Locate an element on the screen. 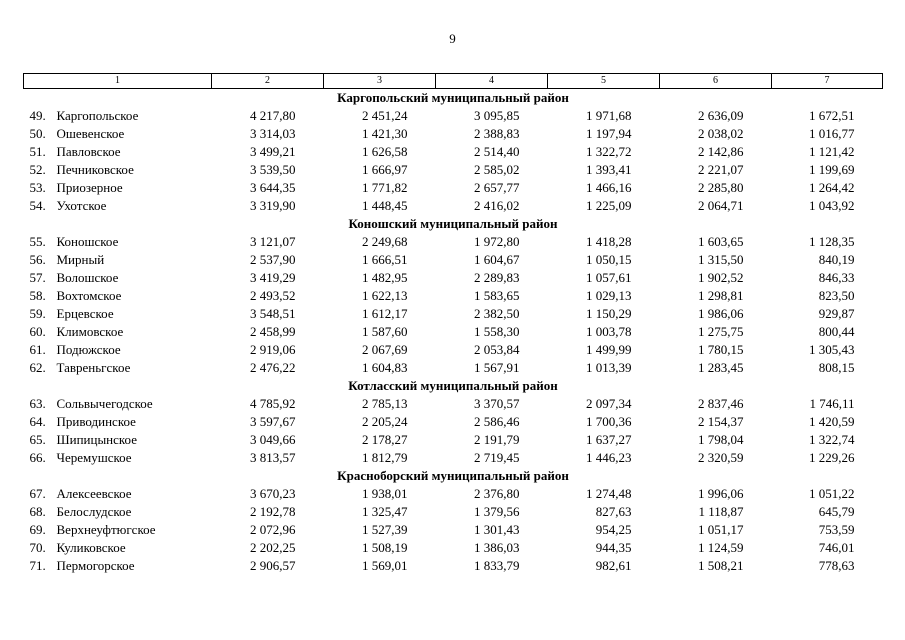 The image size is (905, 640). row-name-cell: 54. Ухотское is located at coordinates (118, 206).